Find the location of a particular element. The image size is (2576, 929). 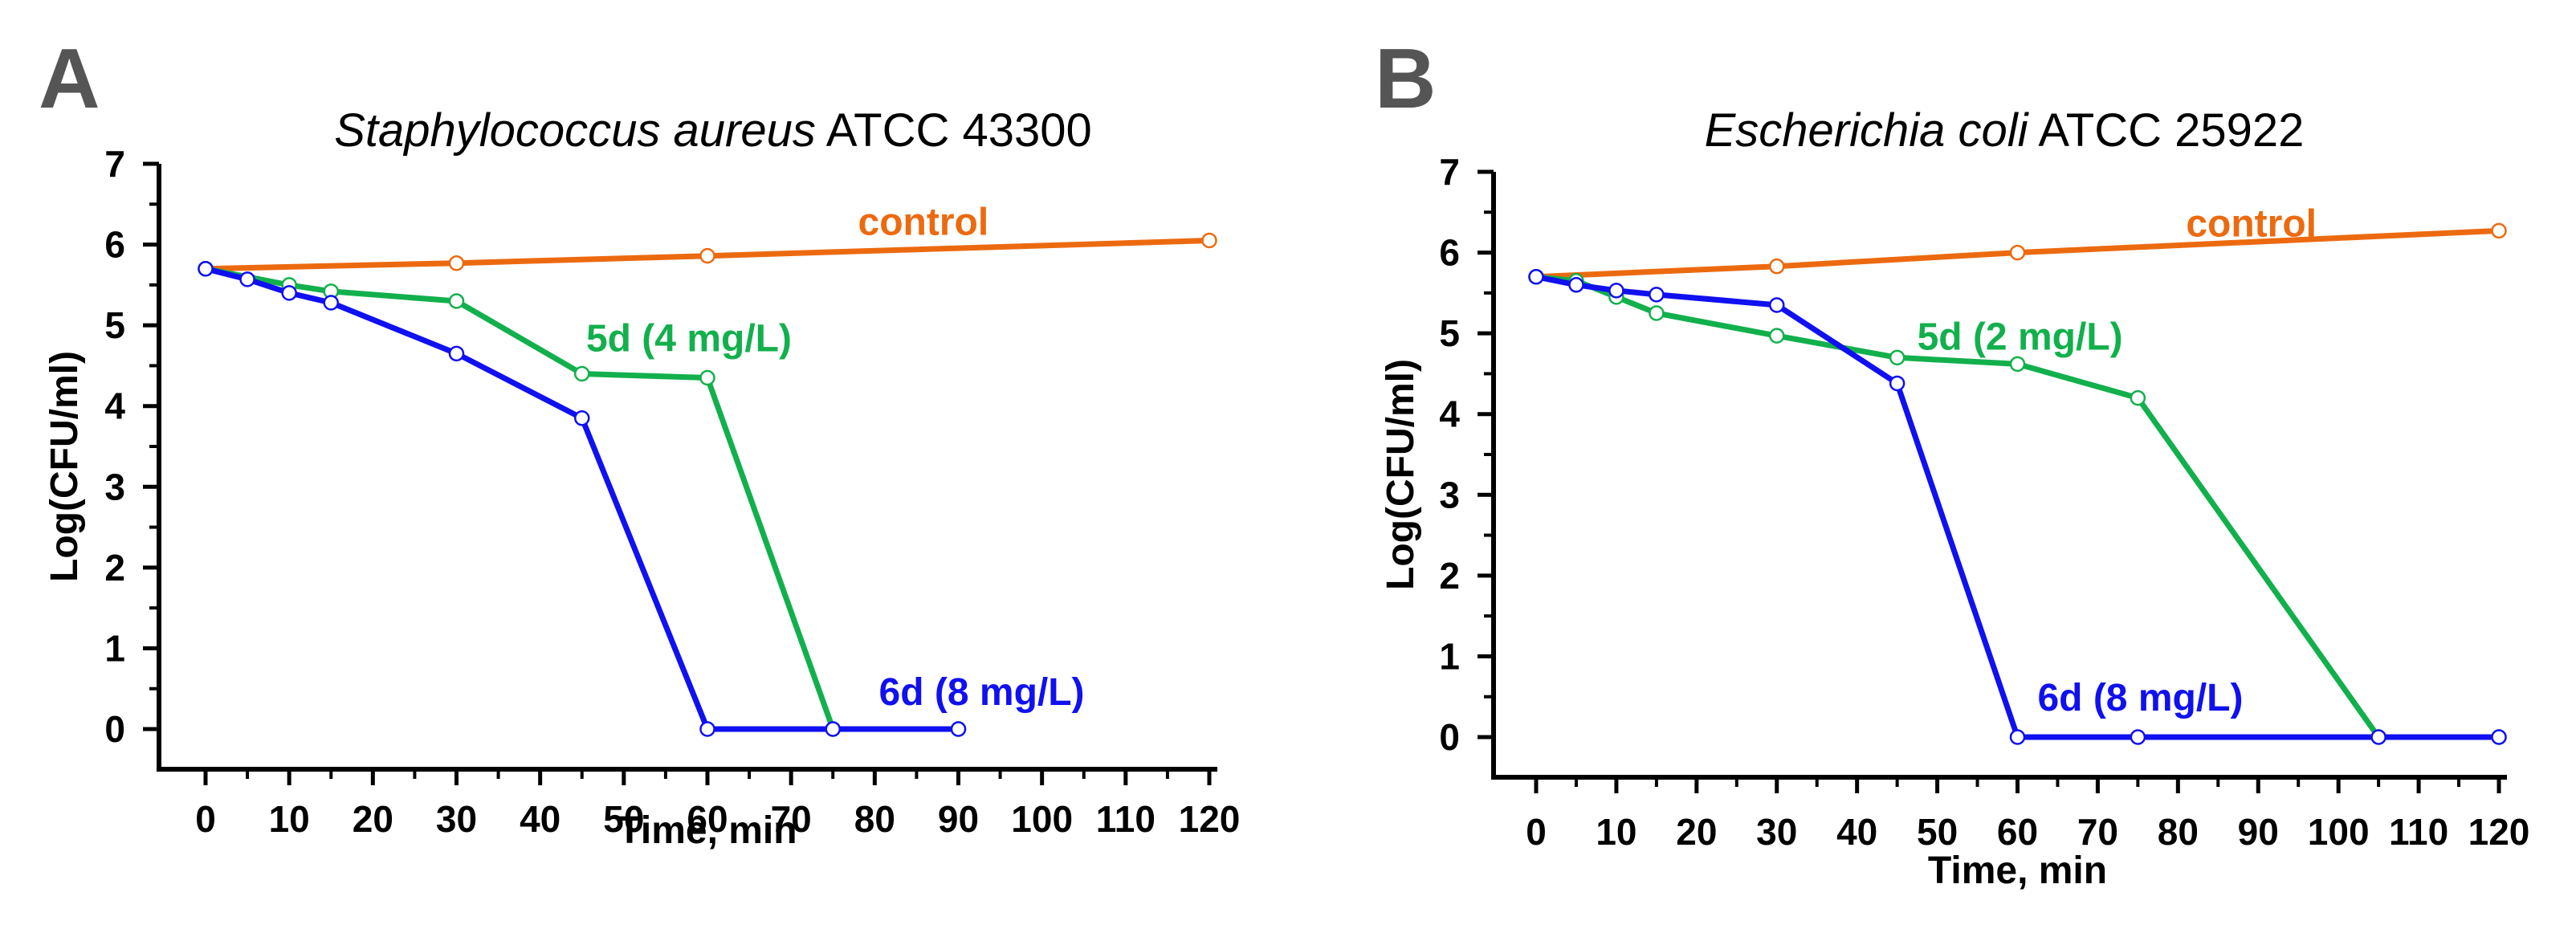

chart-title-species: Staphylococcus aureus is located at coordinates (575, 130).